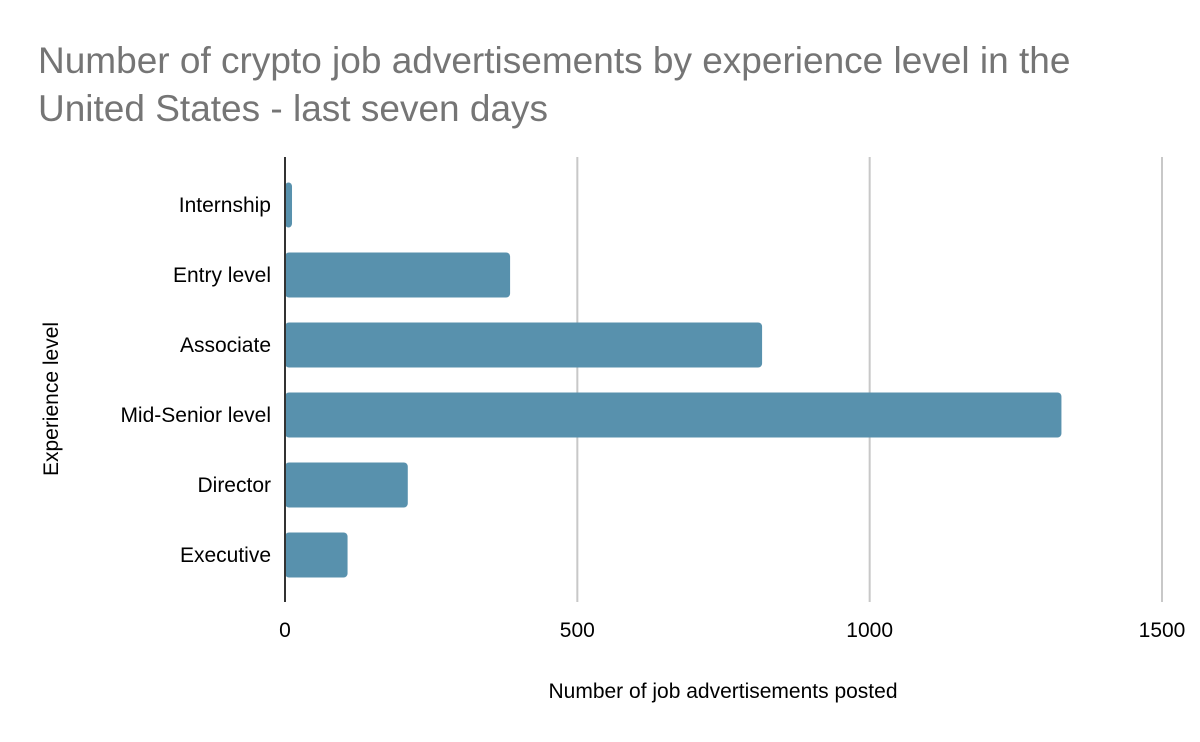 This screenshot has width=1200, height=742. I want to click on y-tick-label: Director, so click(234, 485).